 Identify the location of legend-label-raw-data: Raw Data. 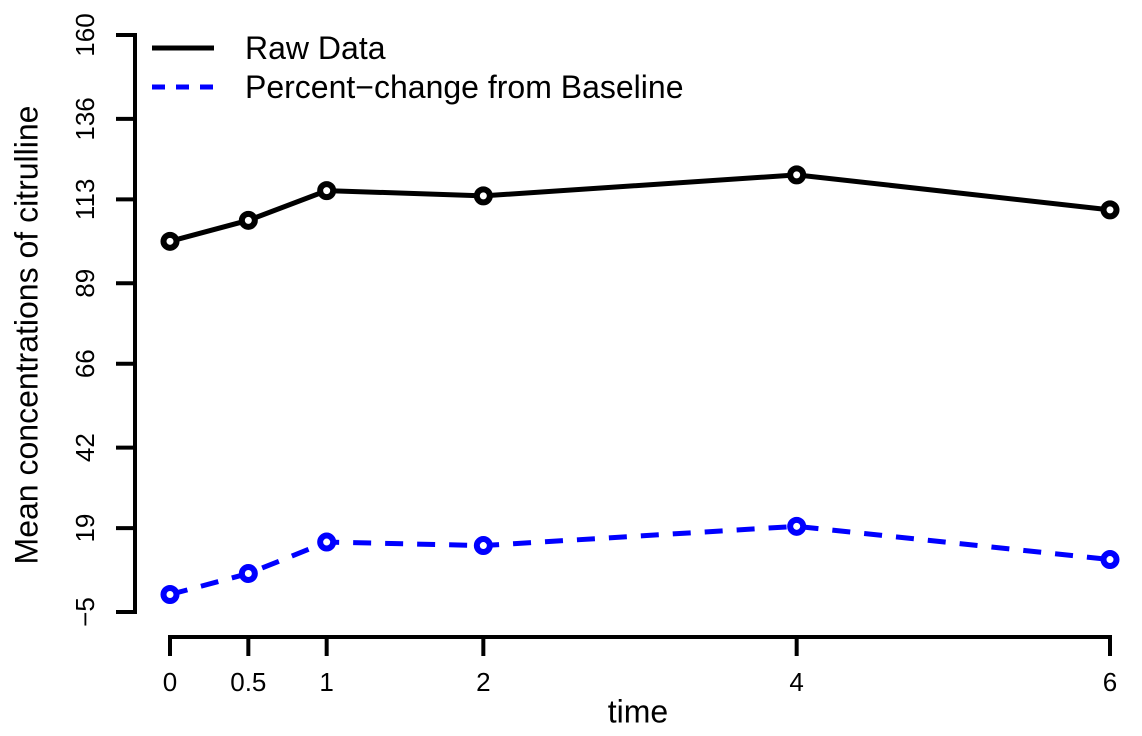
(315, 47).